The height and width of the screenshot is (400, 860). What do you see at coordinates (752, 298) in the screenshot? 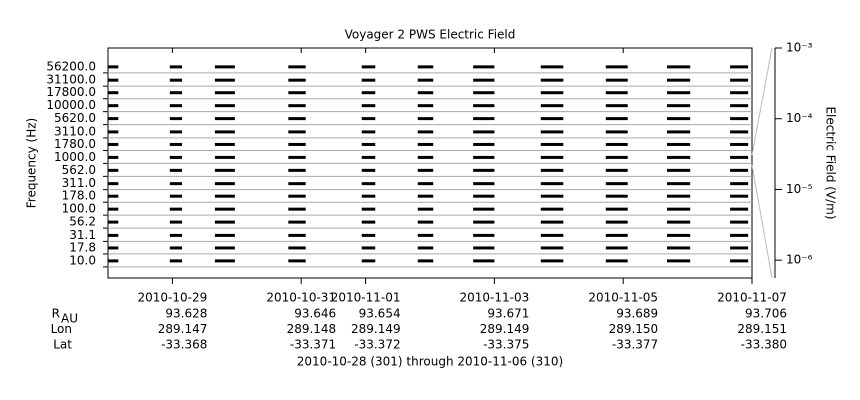
I see `x-tick-label: 2010-11-07` at bounding box center [752, 298].